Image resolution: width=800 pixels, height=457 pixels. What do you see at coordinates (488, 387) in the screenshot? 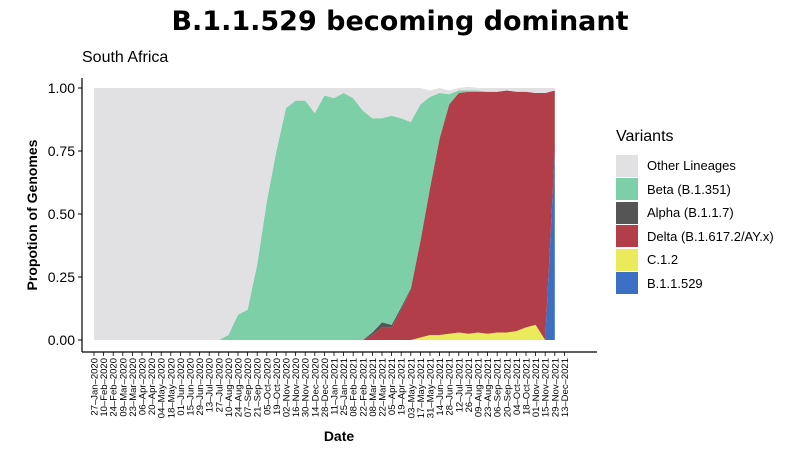
I see `x-tick-label: 23–Aug–2021` at bounding box center [488, 387].